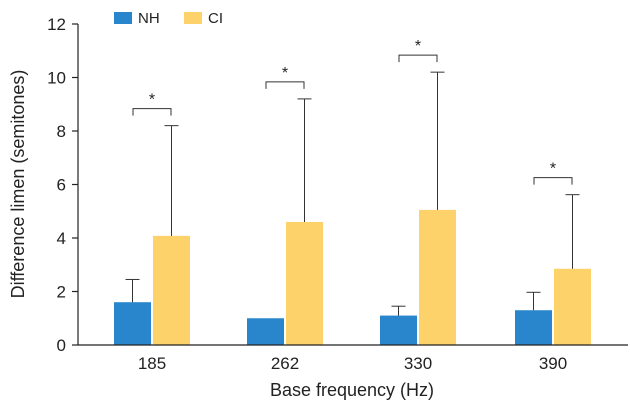  Describe the element at coordinates (61, 345) in the screenshot. I see `y-tick-label: 0` at that location.